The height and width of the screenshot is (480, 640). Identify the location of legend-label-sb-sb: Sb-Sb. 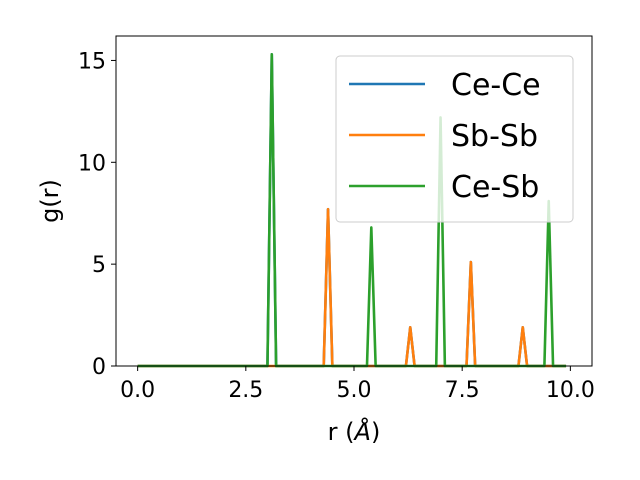
(494, 136).